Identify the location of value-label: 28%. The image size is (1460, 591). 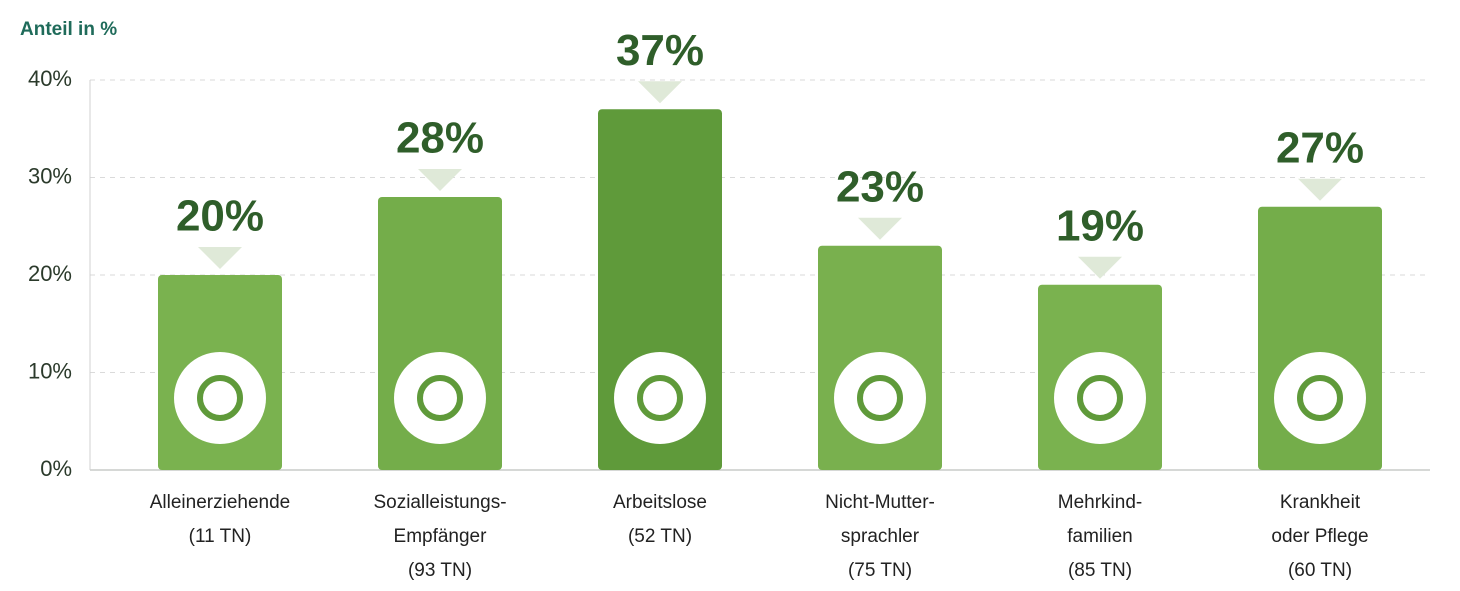
(440, 138).